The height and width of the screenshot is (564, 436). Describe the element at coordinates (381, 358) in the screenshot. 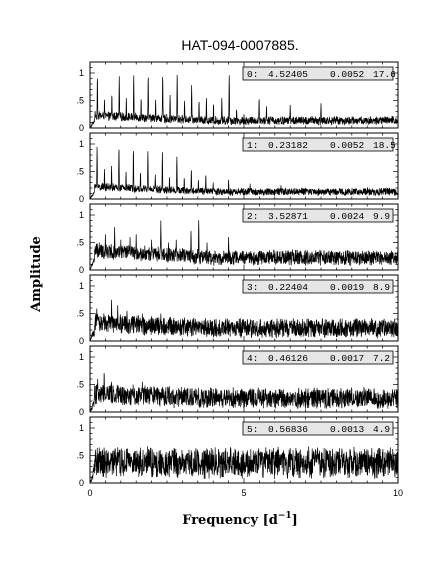

I see `panel-label-snr: 7.2` at that location.